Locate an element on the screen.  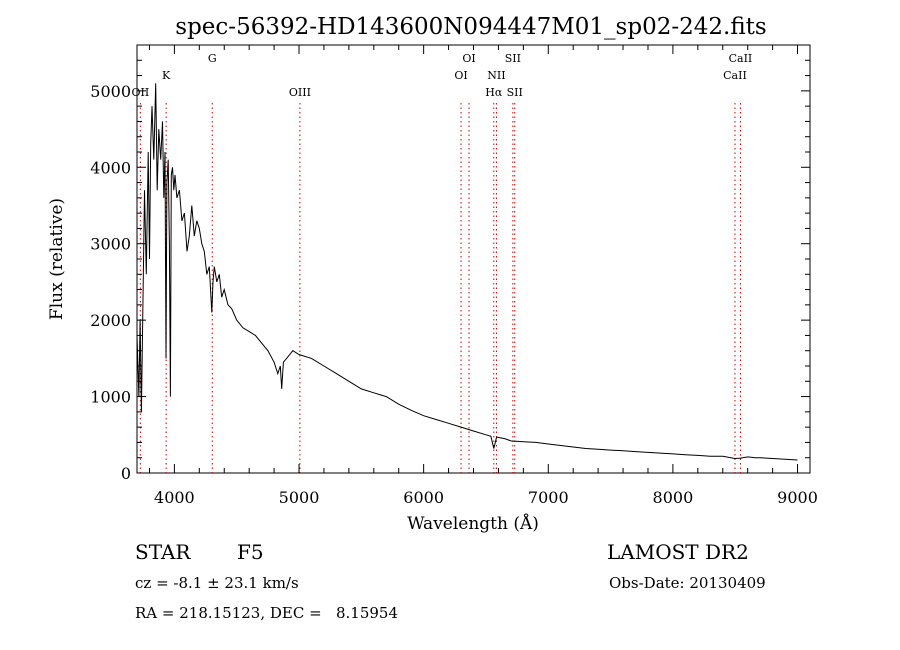
redshift-velocity: cz = -8.1 ± 23.1 km/s is located at coordinates (217, 583).